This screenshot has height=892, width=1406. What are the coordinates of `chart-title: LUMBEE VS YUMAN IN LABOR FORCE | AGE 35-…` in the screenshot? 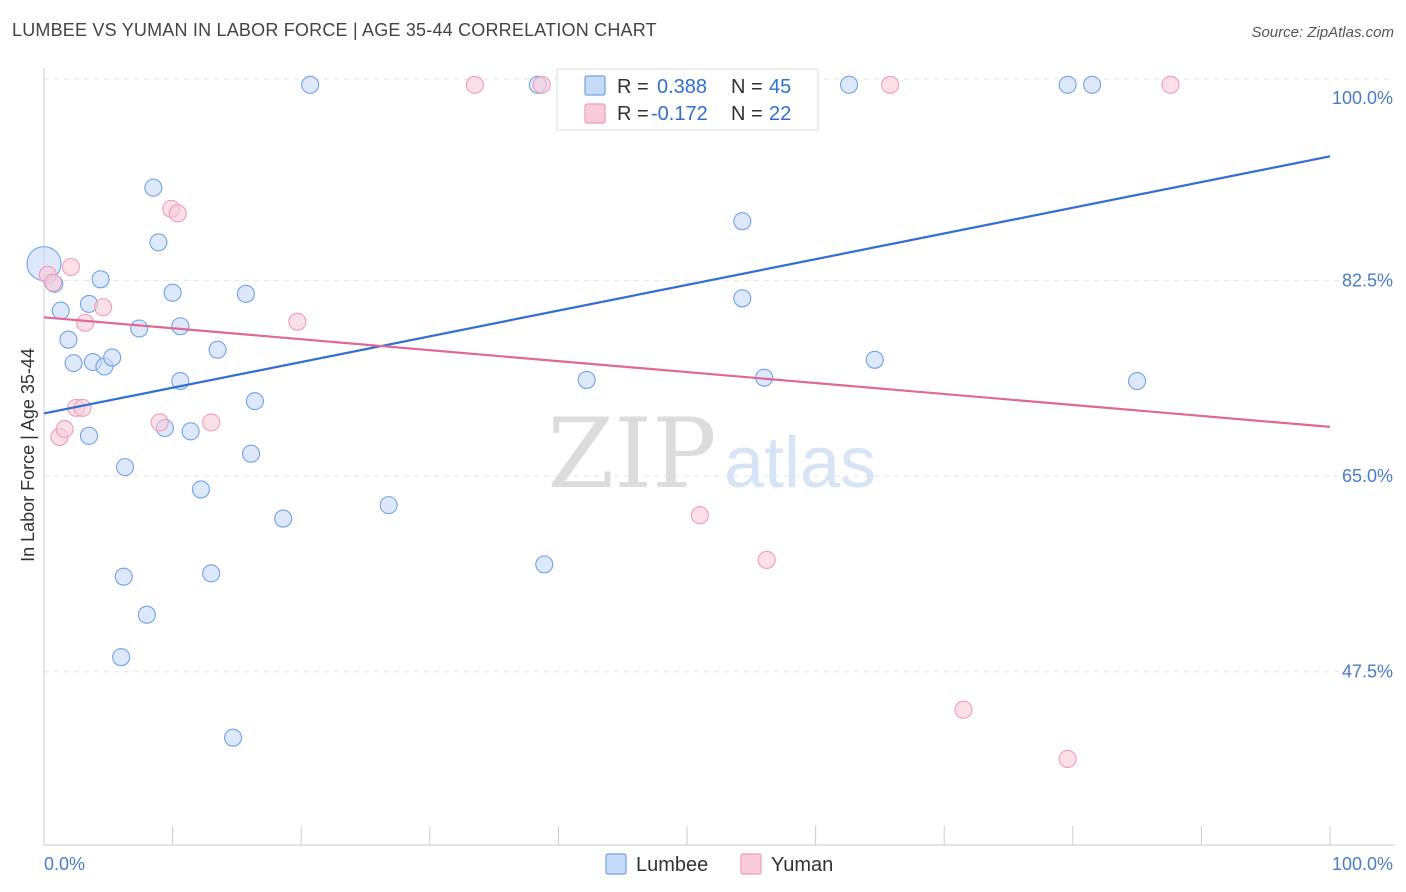 It's located at (334, 30).